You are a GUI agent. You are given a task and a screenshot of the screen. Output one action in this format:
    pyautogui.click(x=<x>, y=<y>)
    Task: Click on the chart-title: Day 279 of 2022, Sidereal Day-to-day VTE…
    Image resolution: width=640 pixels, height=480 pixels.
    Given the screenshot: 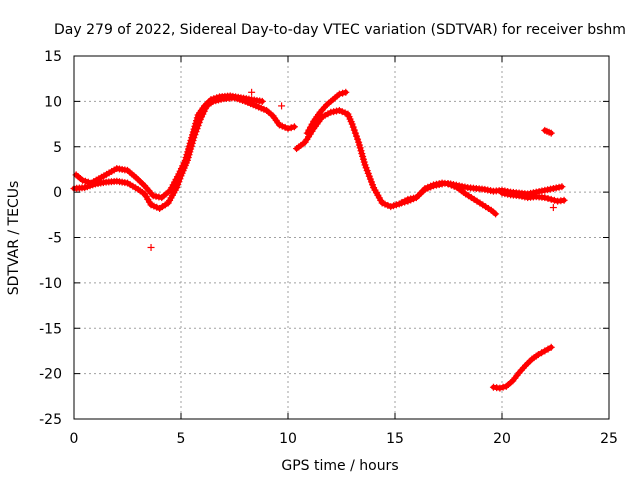 What is the action you would take?
    pyautogui.click(x=340, y=30)
    